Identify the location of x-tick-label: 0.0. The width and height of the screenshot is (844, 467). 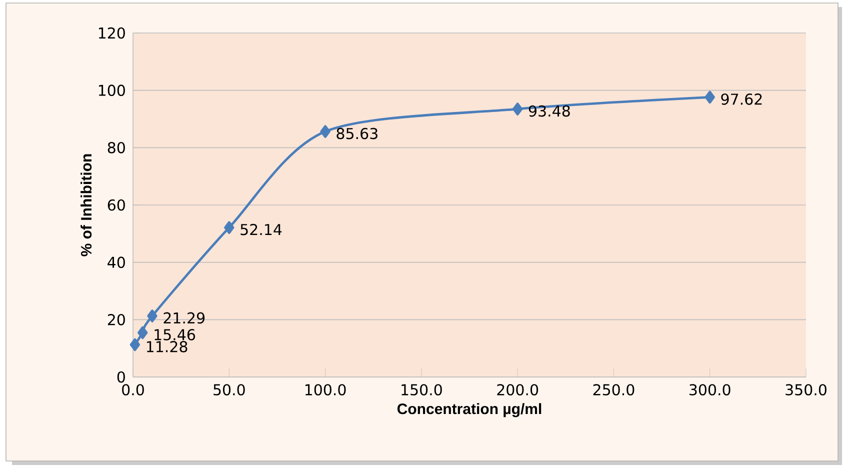
(133, 390).